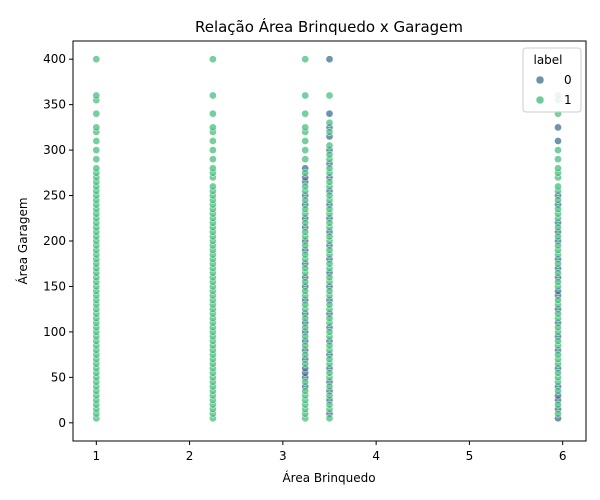 The image size is (600, 500). Describe the element at coordinates (329, 26) in the screenshot. I see `chart-title: Relação Área Brinquedo x Garagem` at that location.